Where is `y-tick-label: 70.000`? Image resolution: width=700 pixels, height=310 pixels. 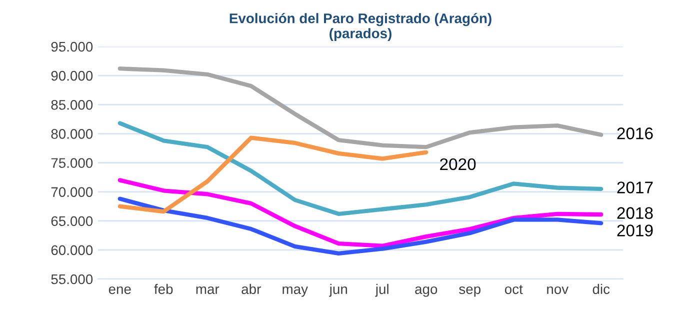 y-tick-label: 70.000 is located at coordinates (72, 192).